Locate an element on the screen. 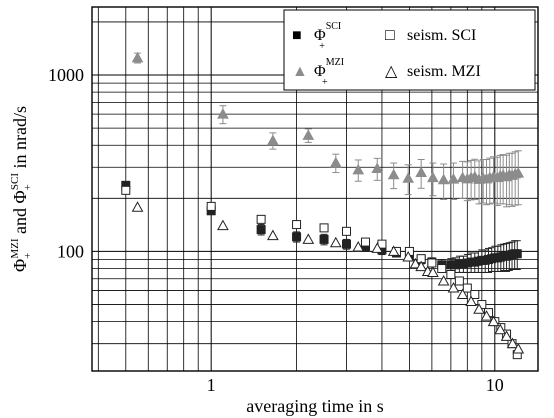 This screenshot has height=418, width=554. legend-label-seis-mzi: seism. MZI is located at coordinates (444, 71).